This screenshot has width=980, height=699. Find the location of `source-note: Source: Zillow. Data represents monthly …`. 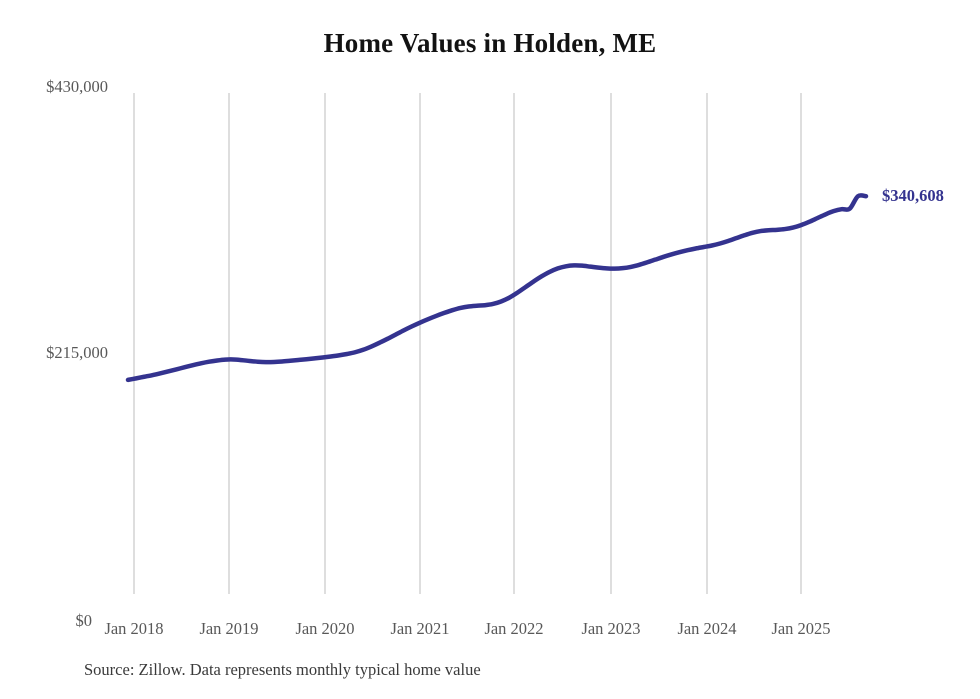

source-note: Source: Zillow. Data represents monthly … is located at coordinates (282, 669).